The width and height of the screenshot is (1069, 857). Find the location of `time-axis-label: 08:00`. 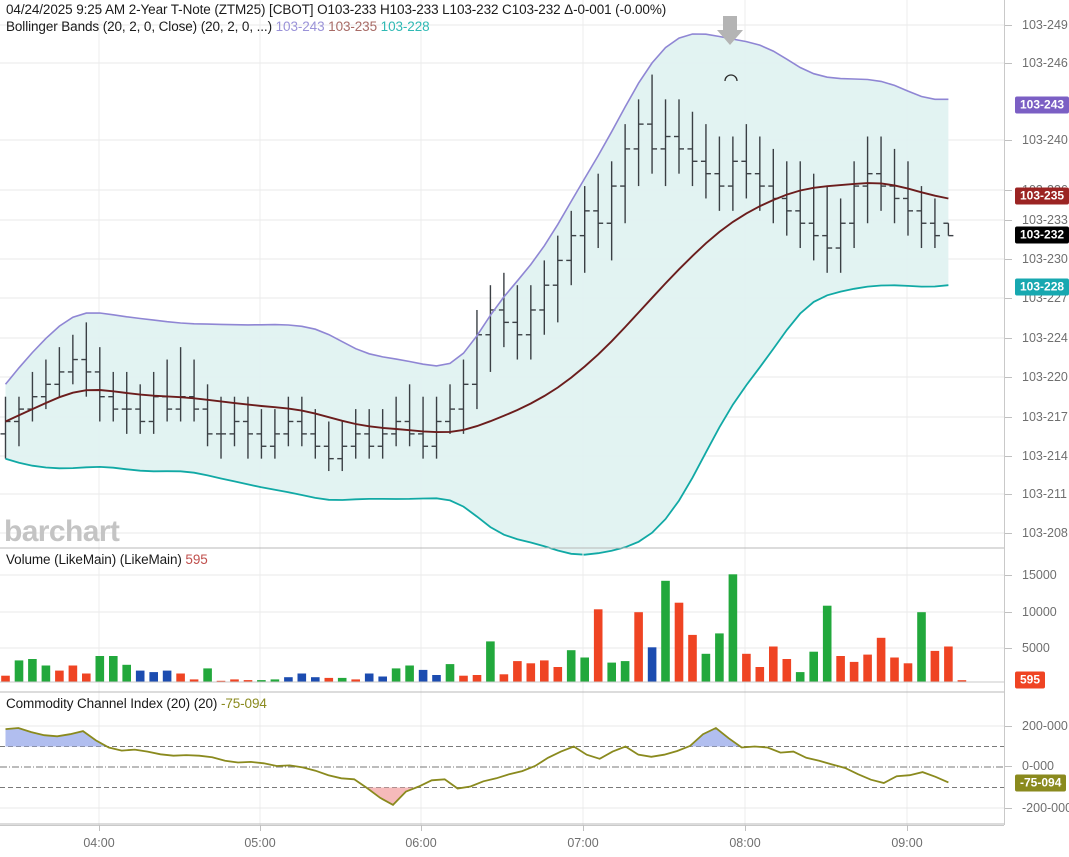

time-axis-label: 08:00 is located at coordinates (745, 843).